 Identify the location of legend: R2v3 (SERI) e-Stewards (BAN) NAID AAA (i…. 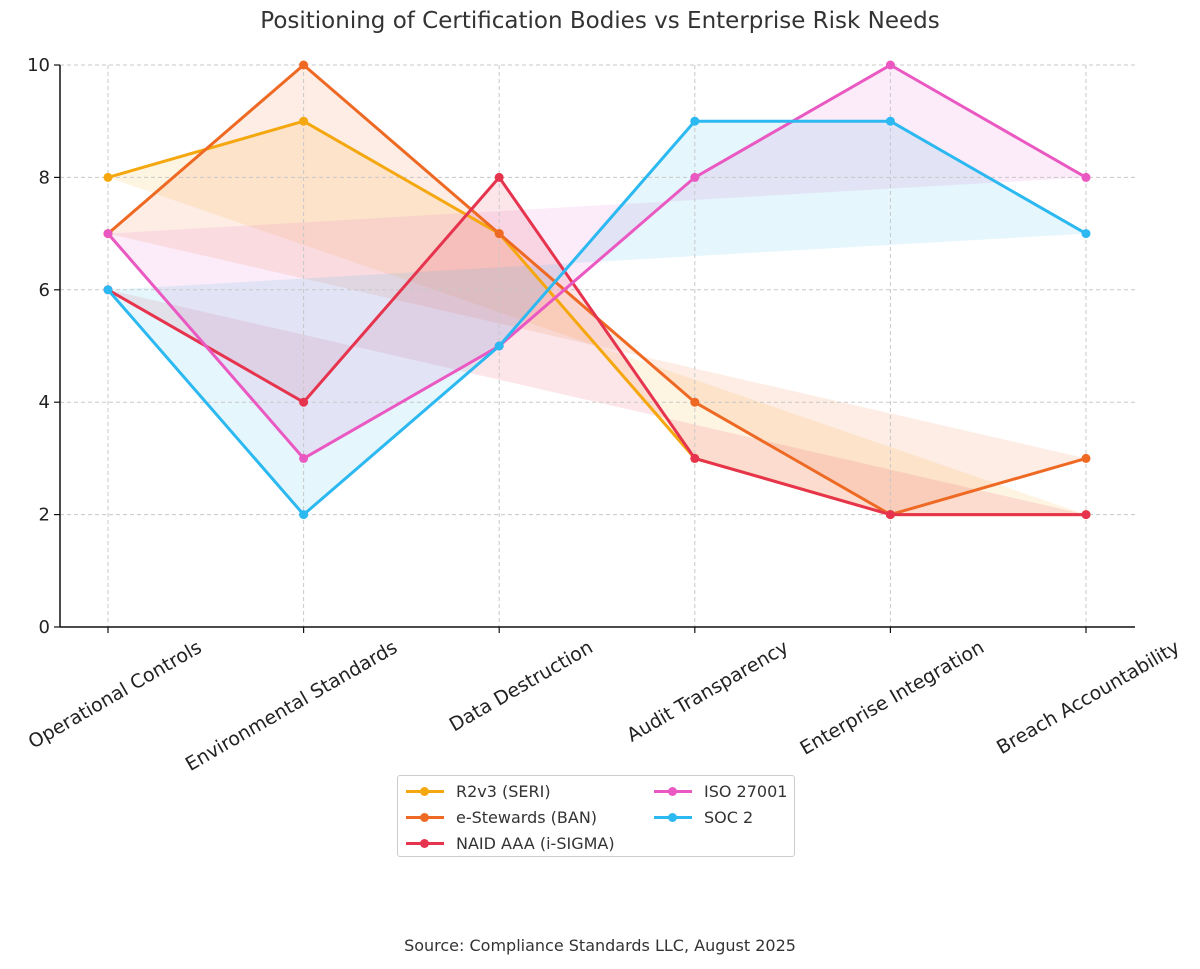
(596, 816).